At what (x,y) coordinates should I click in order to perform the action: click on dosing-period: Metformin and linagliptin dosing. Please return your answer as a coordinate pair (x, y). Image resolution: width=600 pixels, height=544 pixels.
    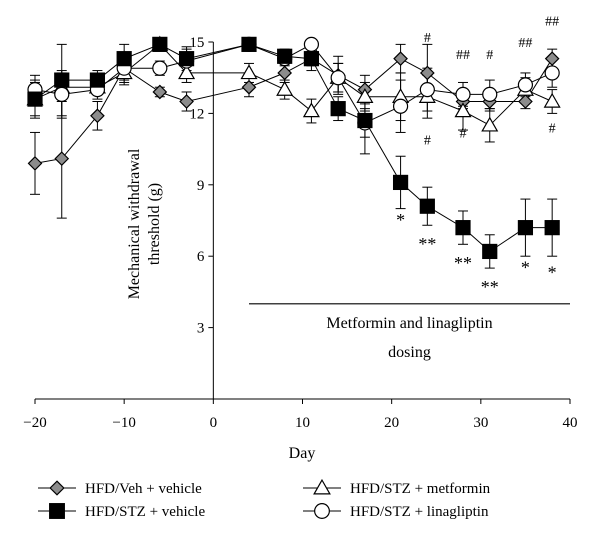
    Looking at the image, I should click on (409, 332).